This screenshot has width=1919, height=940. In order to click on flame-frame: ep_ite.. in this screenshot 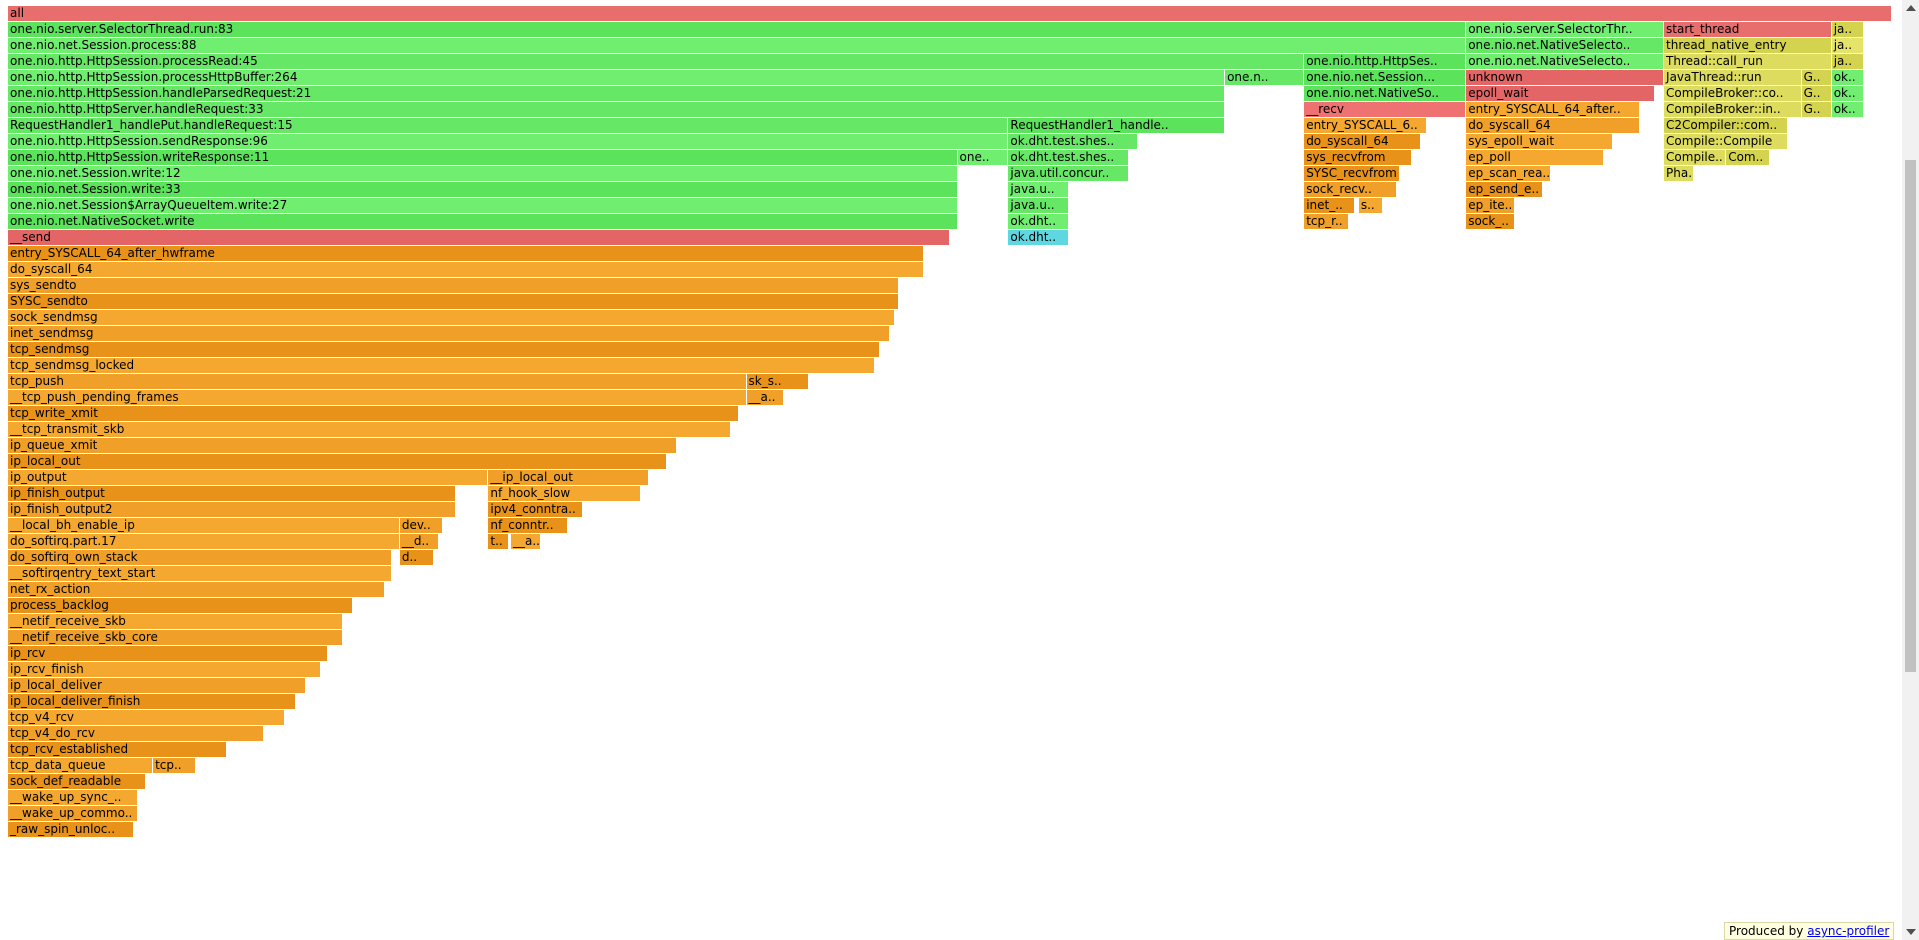, I will do `click(1490, 205)`.